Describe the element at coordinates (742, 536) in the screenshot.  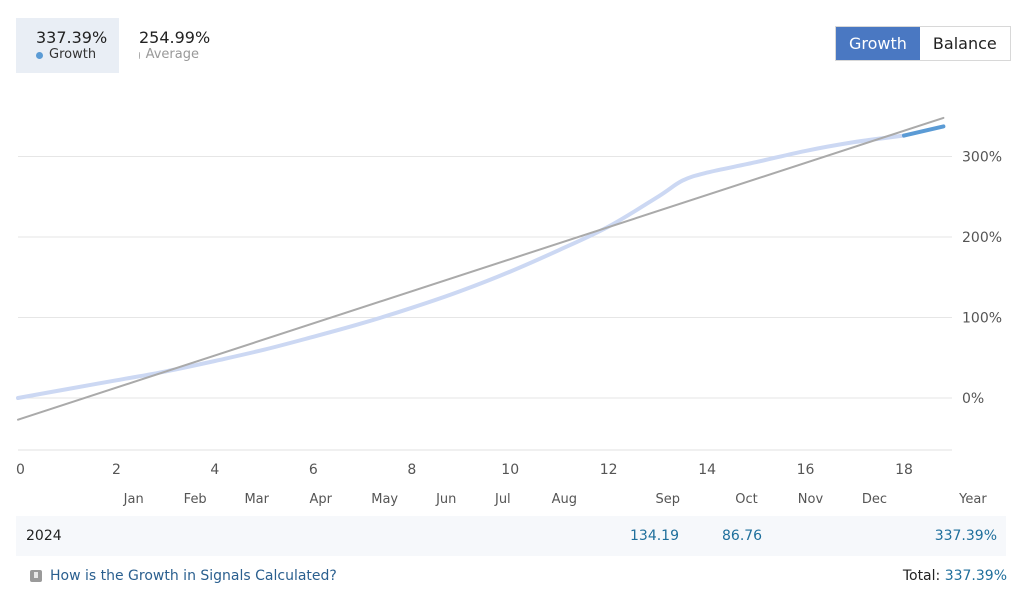
I see `cell-oct: 86.76` at that location.